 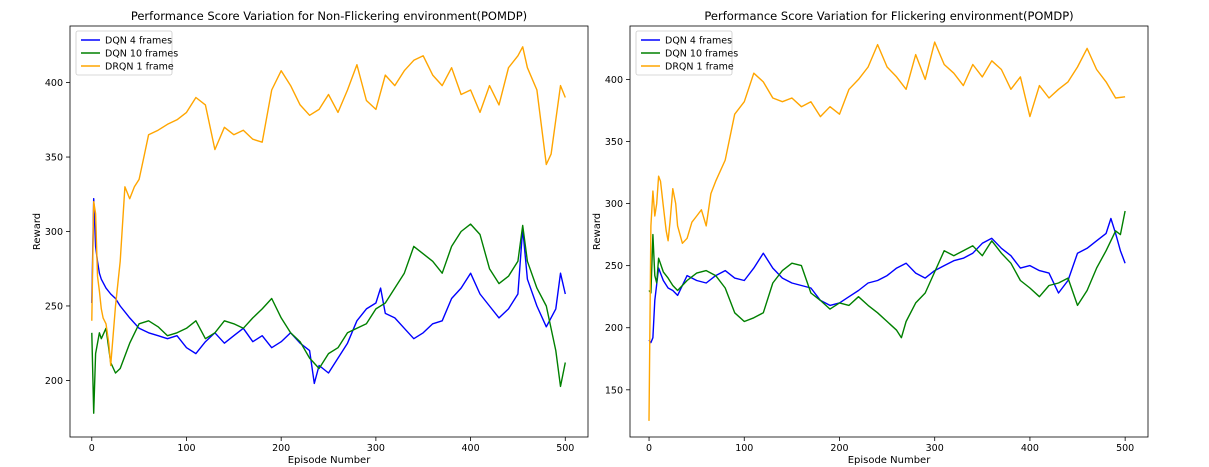 I want to click on y-tick-label: 150, so click(x=614, y=390).